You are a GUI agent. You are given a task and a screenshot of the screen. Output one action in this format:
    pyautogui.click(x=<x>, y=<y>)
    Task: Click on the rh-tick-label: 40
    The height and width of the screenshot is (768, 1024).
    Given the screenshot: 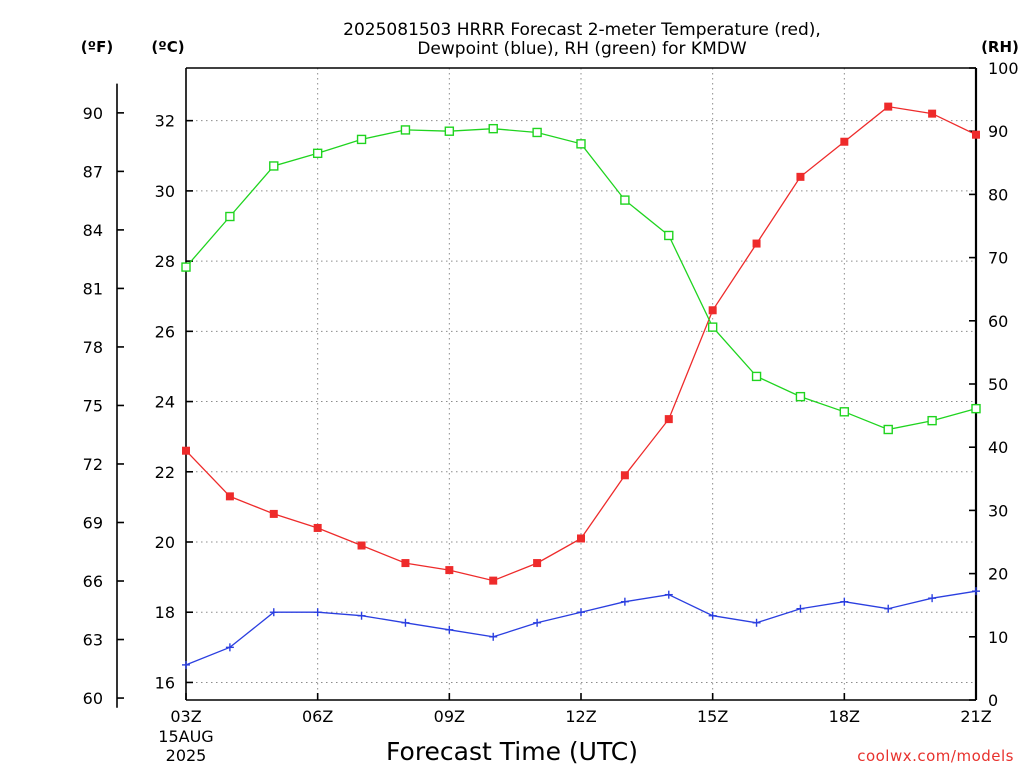 What is the action you would take?
    pyautogui.click(x=998, y=447)
    